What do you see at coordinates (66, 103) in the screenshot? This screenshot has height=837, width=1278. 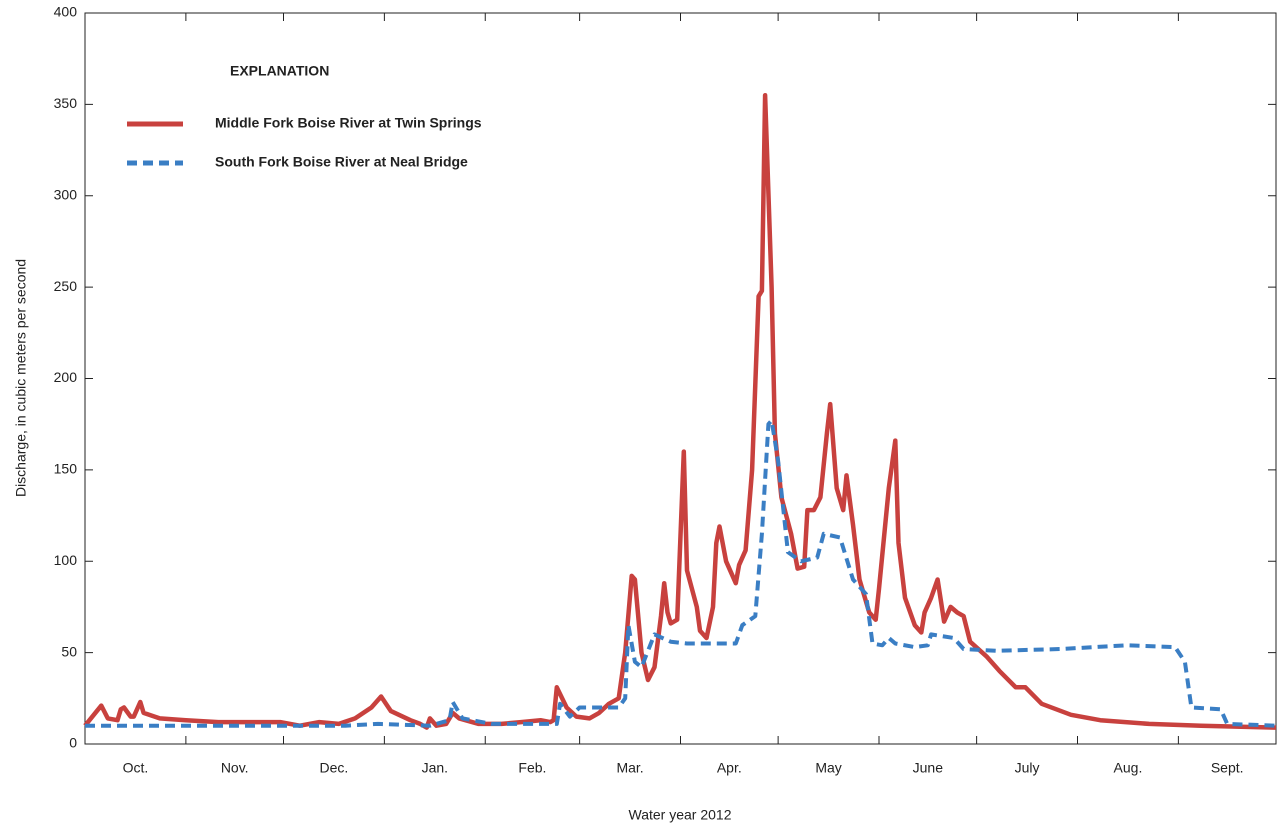 I see `y-tick-label: 350` at bounding box center [66, 103].